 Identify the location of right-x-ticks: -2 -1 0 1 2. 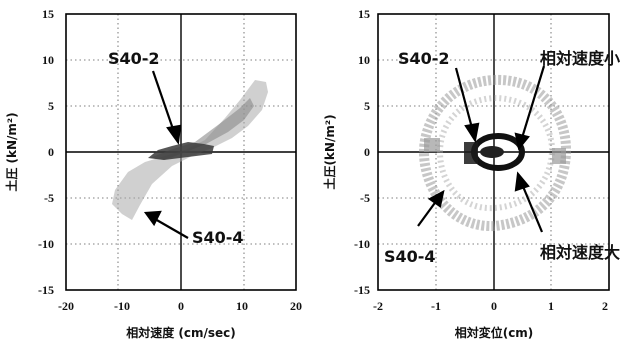
(490, 306).